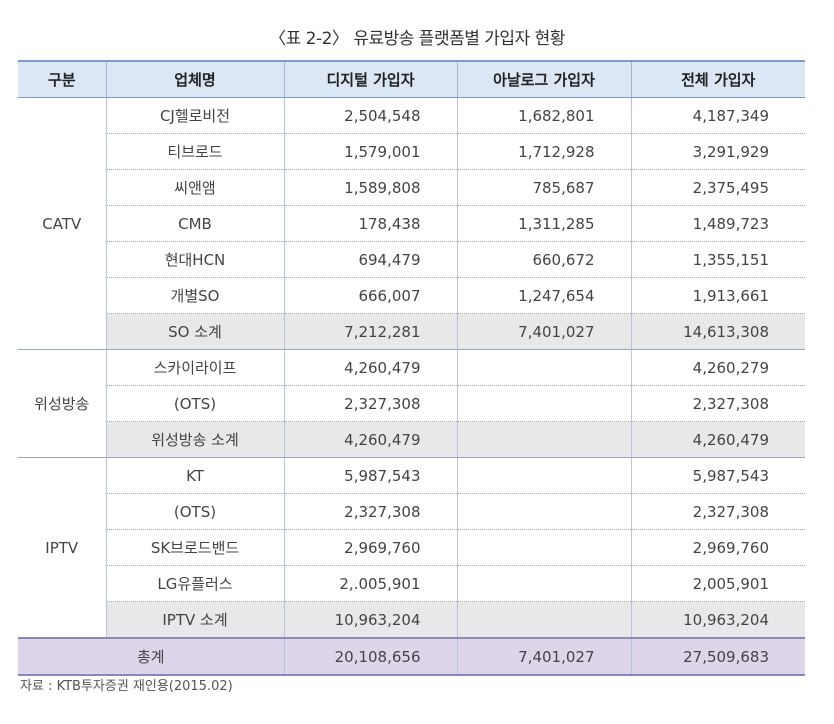 The width and height of the screenshot is (834, 724). What do you see at coordinates (717, 475) in the screenshot?
I see `total-cell: 5,987,543` at bounding box center [717, 475].